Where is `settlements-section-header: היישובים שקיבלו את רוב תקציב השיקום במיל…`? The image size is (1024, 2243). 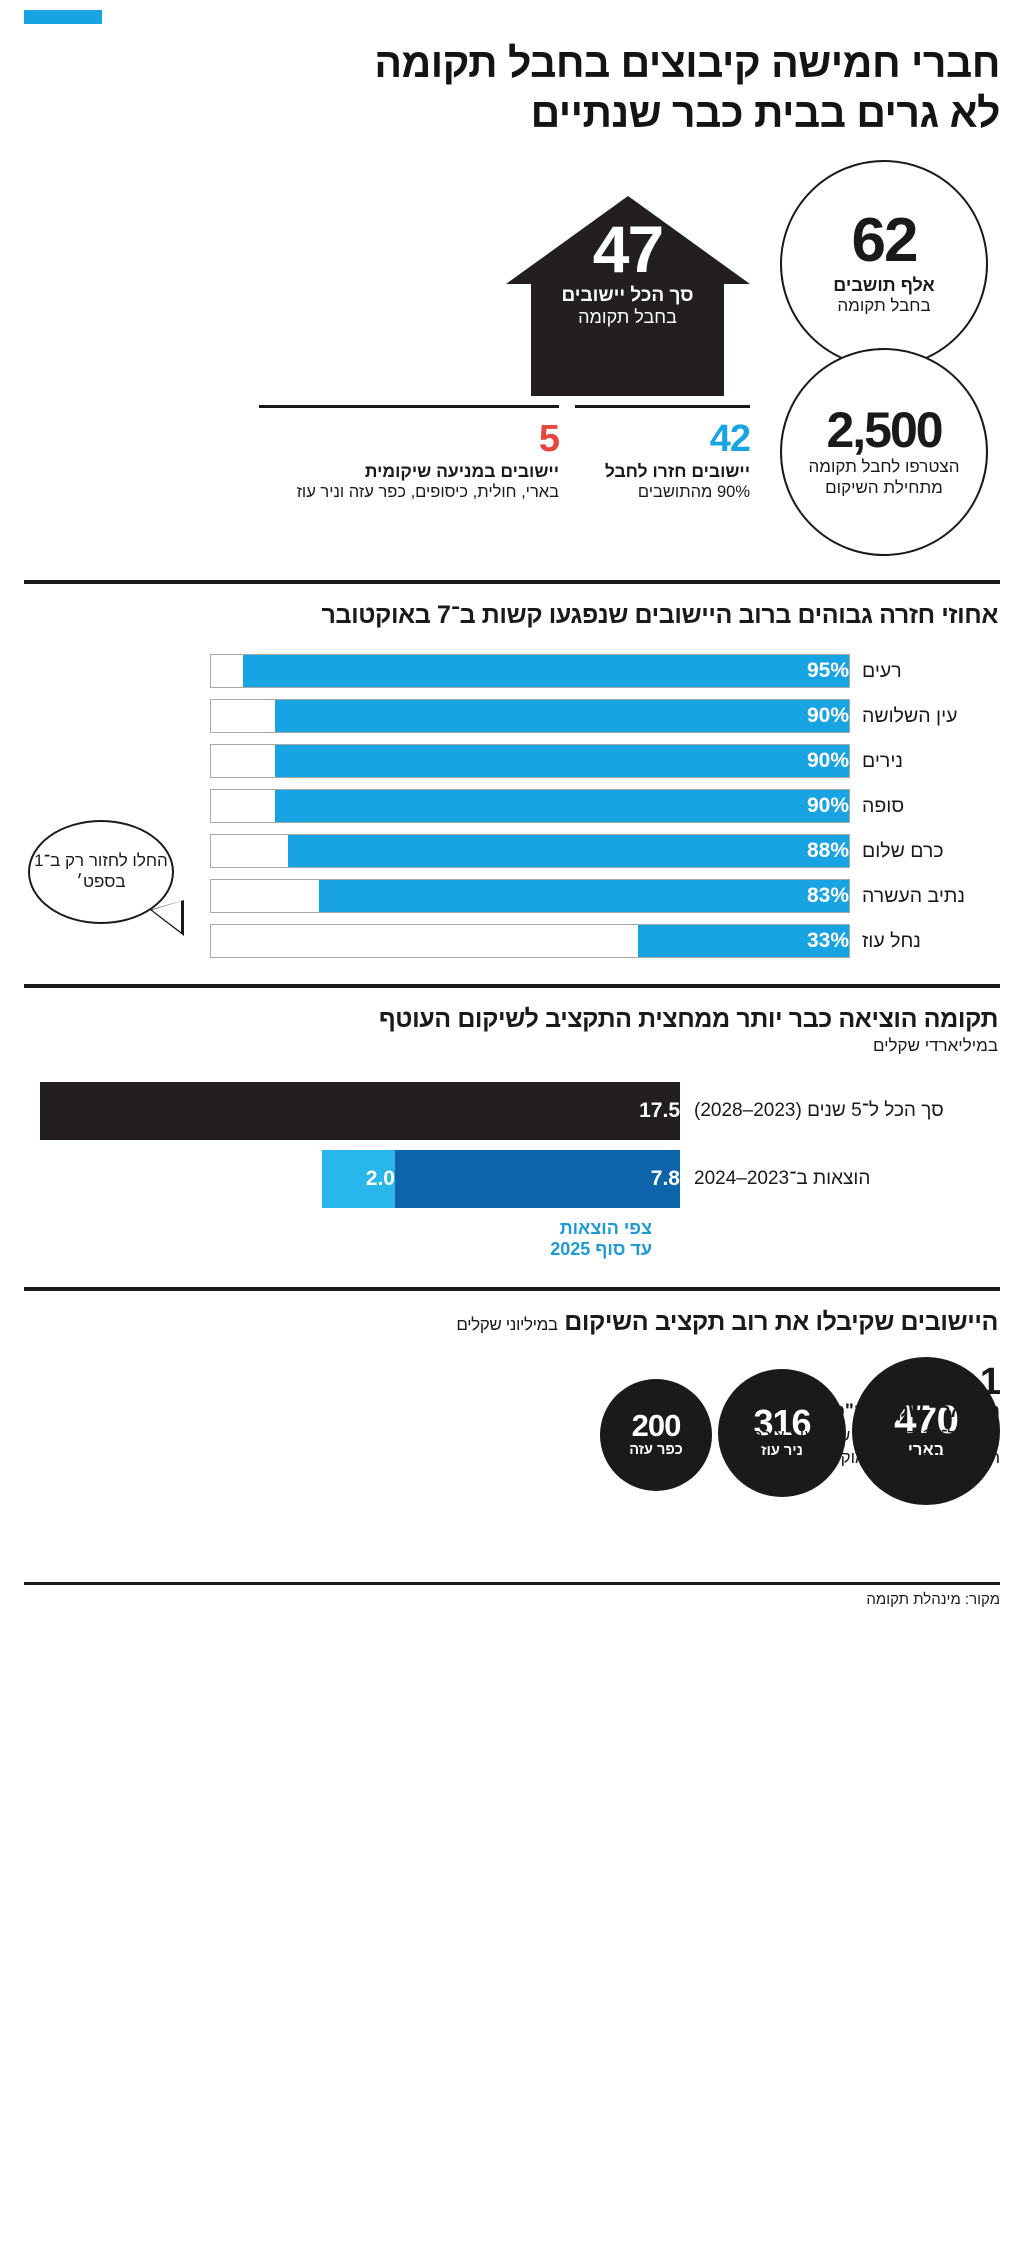
settlements-section-header: היישובים שקיבלו את רוב תקציב השיקום במיל… is located at coordinates (512, 1314).